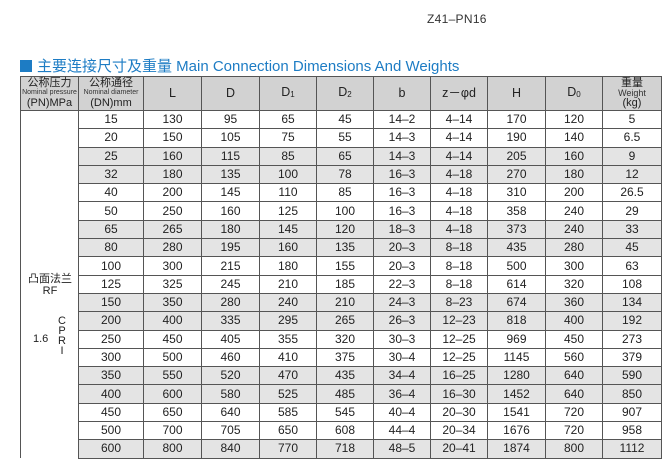 Image resolution: width=662 pixels, height=459 pixels. Describe the element at coordinates (632, 321) in the screenshot. I see `table-cell: 192` at that location.